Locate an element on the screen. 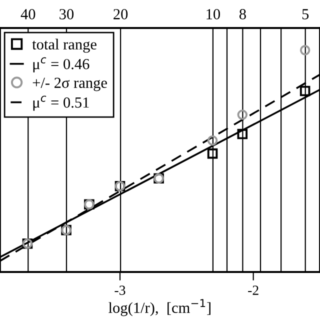  legend-label: μ$^{c}$ = 0.46 is located at coordinates (61, 64).